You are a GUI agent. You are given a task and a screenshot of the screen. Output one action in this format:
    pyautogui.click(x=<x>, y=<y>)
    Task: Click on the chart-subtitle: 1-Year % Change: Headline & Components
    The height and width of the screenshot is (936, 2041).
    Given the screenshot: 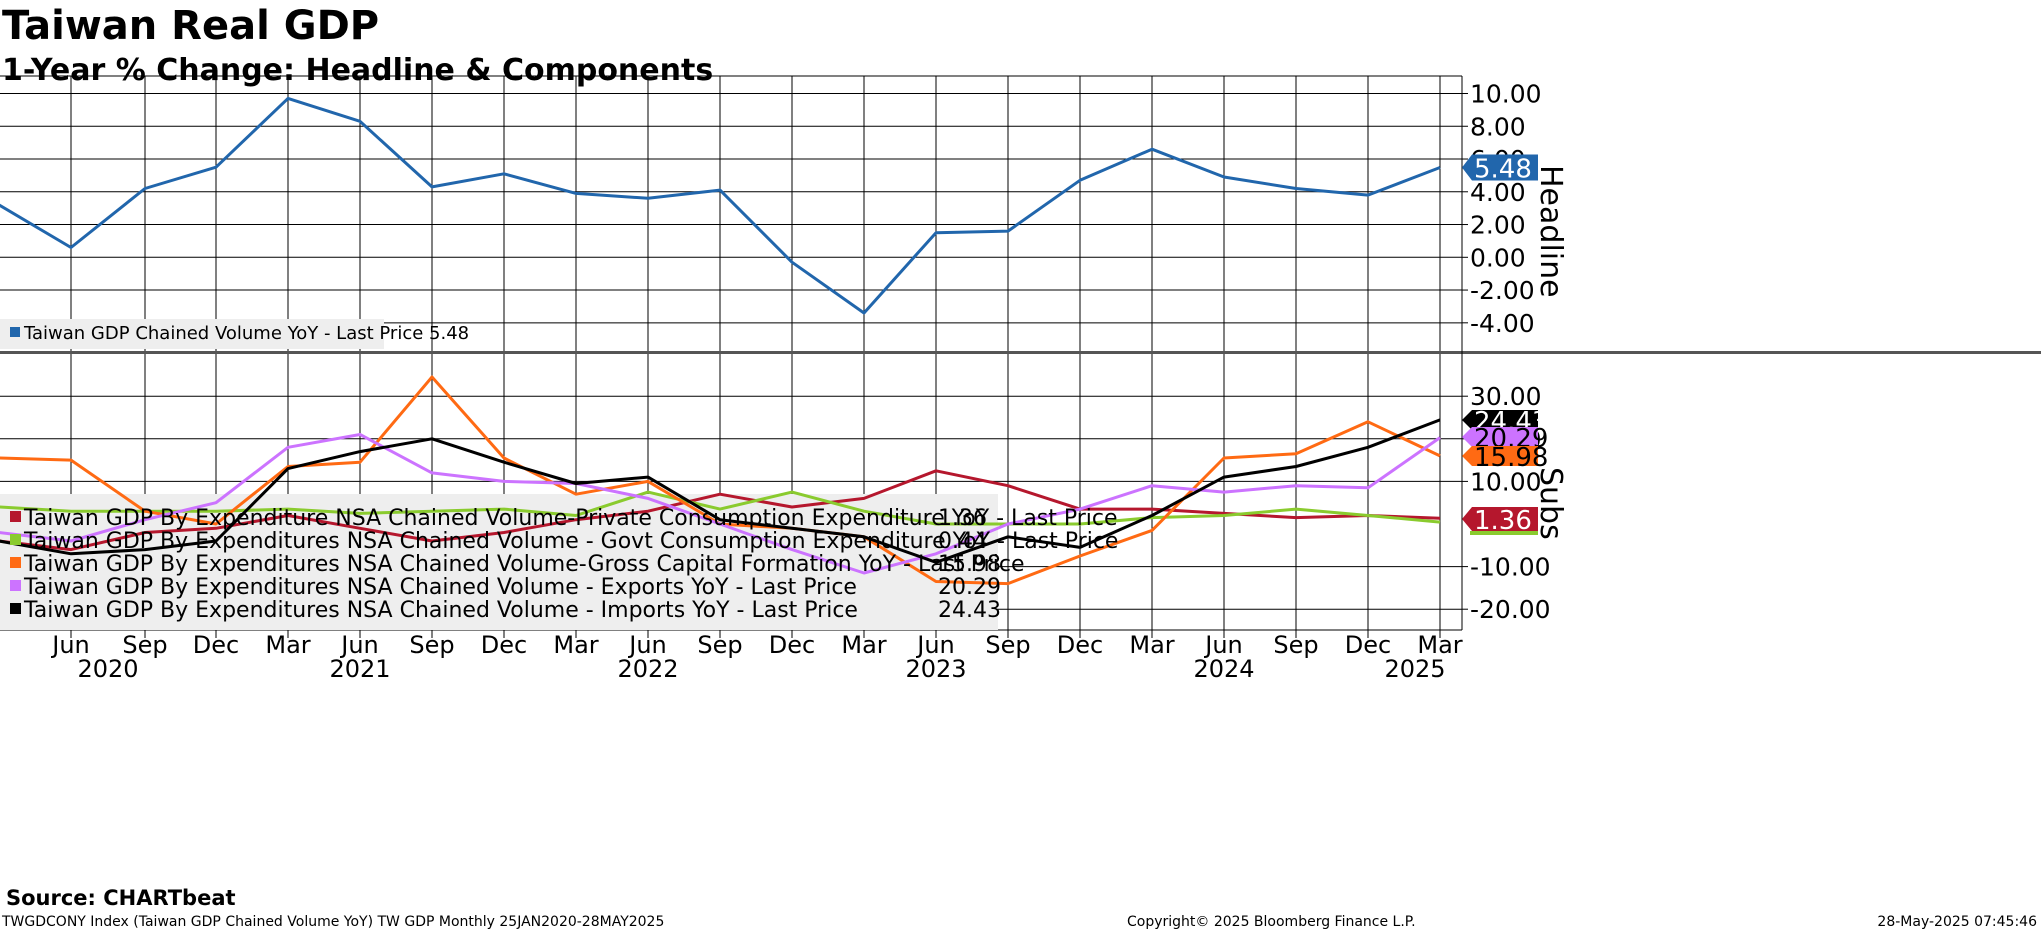 What is the action you would take?
    pyautogui.click(x=358, y=70)
    